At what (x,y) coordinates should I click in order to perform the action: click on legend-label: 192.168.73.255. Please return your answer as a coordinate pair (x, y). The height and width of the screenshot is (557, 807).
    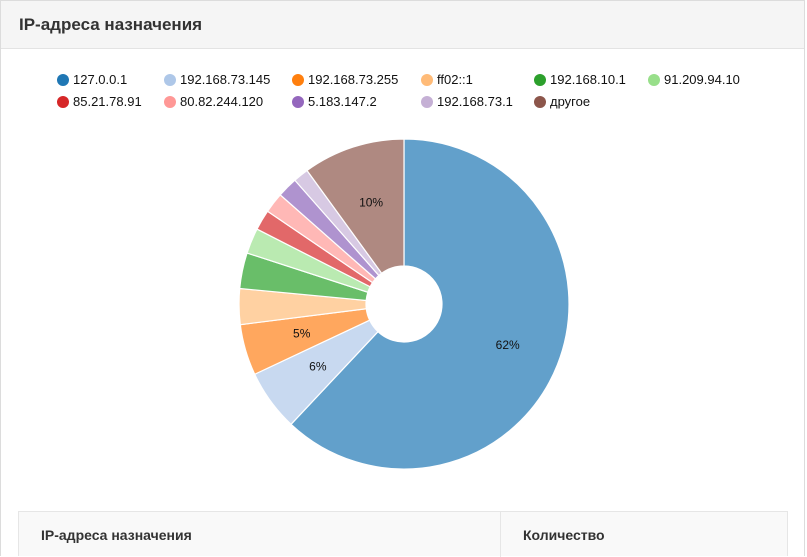
    Looking at the image, I should click on (353, 79).